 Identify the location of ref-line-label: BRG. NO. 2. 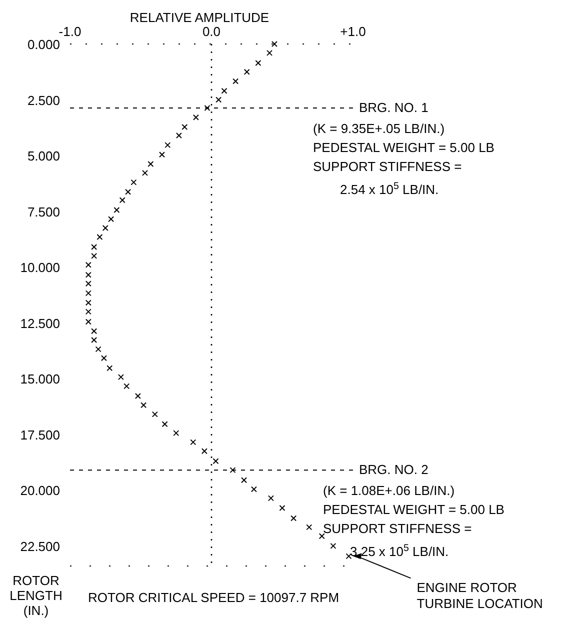
(393, 470).